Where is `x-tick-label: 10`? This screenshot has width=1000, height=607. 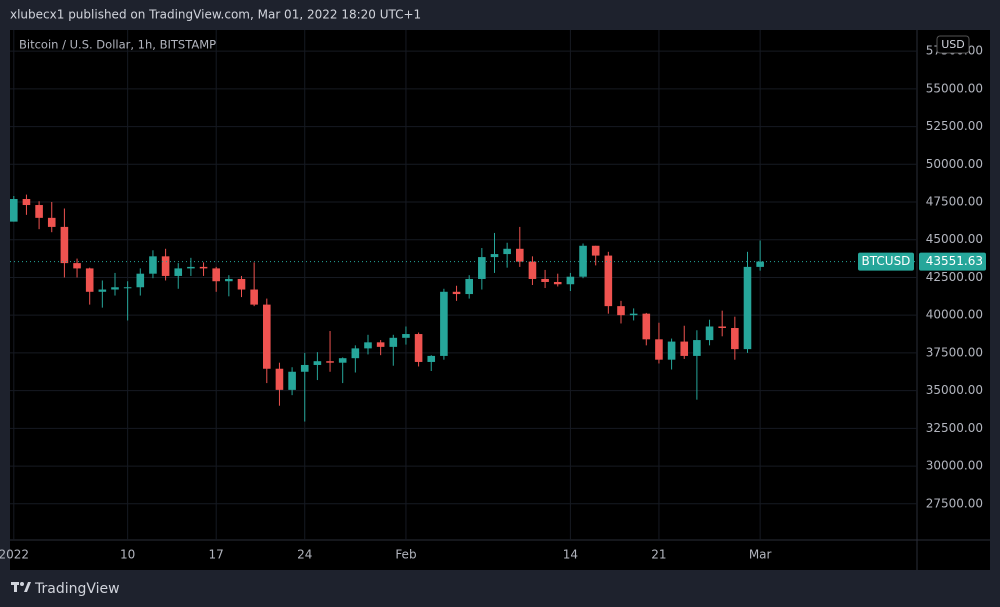 x-tick-label: 10 is located at coordinates (127, 555).